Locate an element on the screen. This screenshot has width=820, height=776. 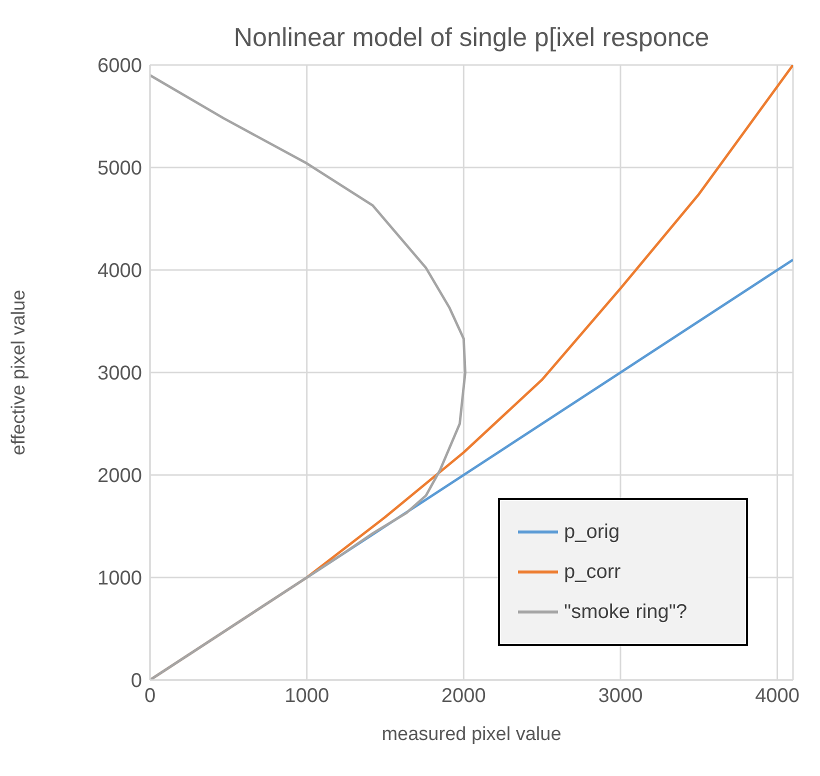
y-tick-label: 1000 is located at coordinates (120, 579).